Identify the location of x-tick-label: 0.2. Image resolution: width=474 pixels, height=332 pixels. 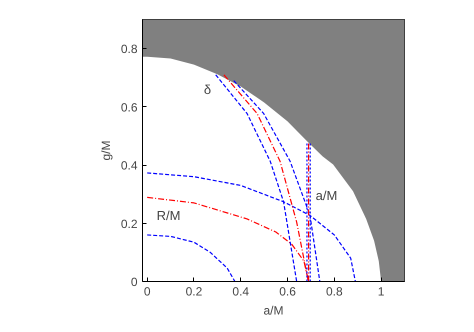
(194, 291).